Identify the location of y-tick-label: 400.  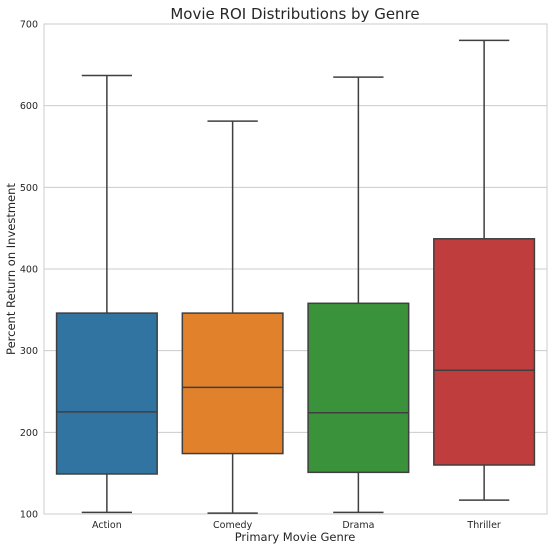
(29, 270).